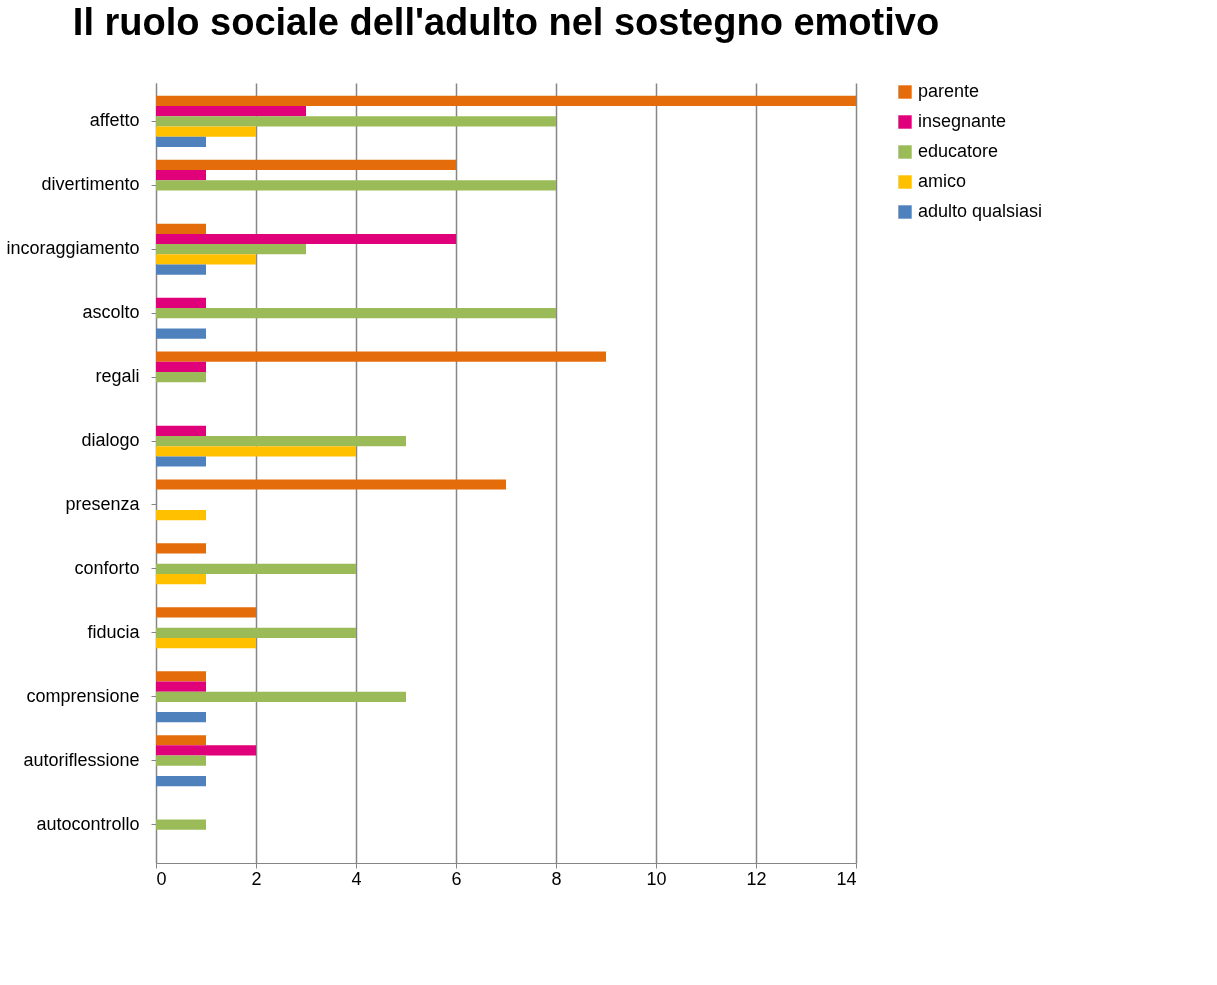  What do you see at coordinates (949, 91) in the screenshot?
I see `legend-label: parente` at bounding box center [949, 91].